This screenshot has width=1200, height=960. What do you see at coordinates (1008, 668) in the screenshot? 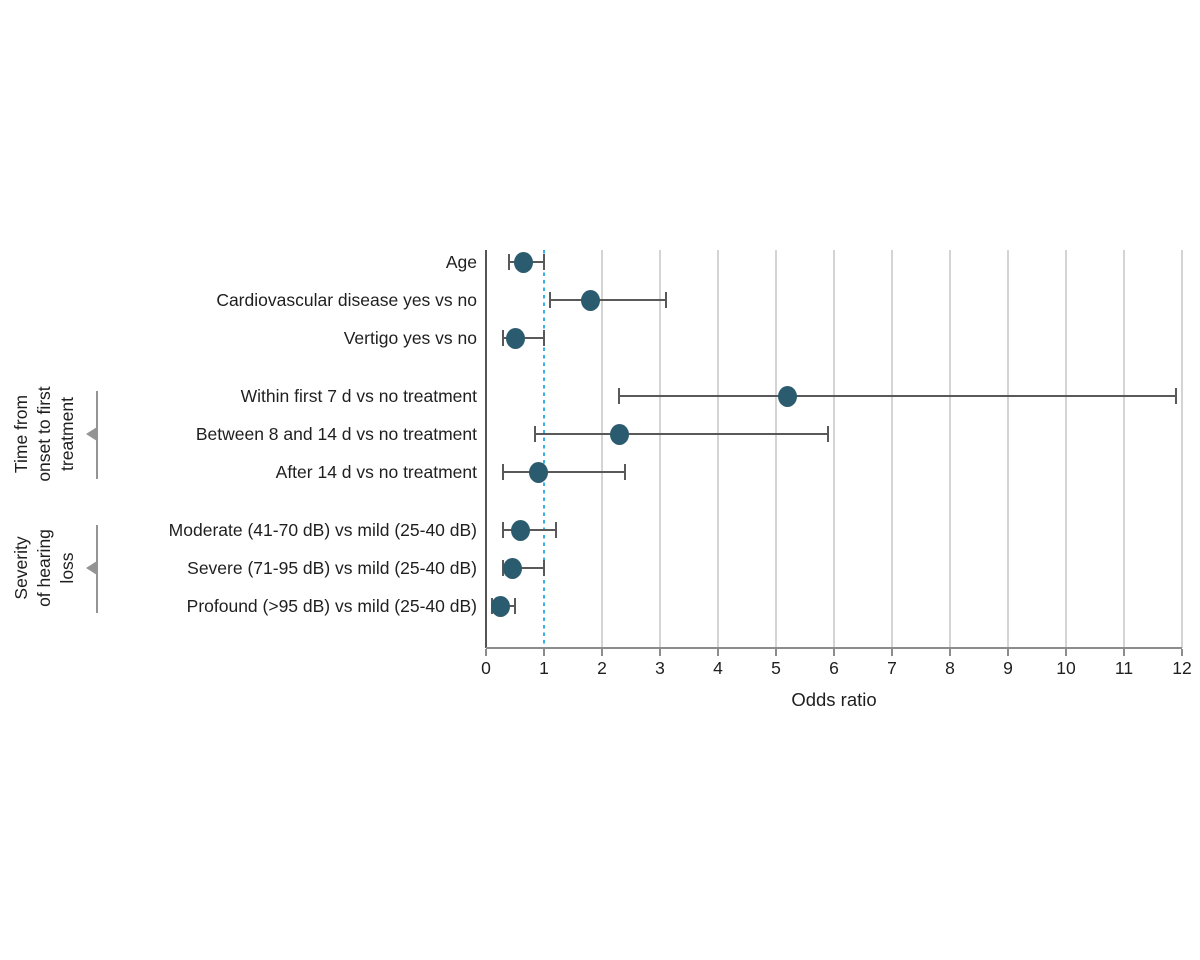
I see `x-tick-label: 9` at bounding box center [1008, 668].